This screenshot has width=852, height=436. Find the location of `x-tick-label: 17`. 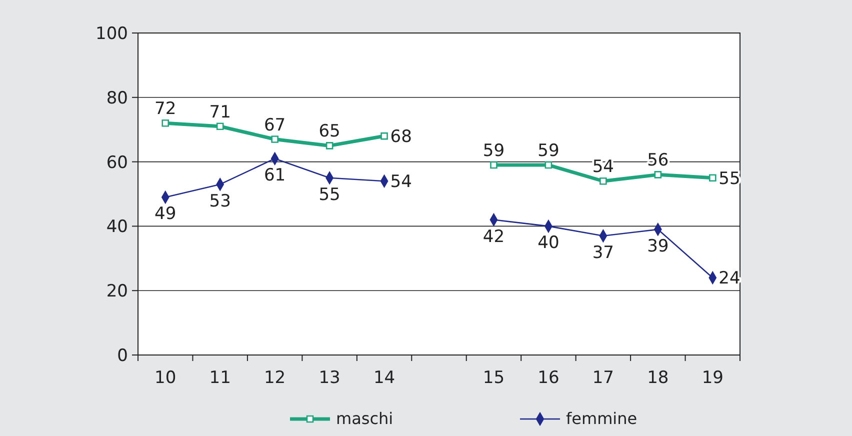

x-tick-label: 17 is located at coordinates (603, 378).